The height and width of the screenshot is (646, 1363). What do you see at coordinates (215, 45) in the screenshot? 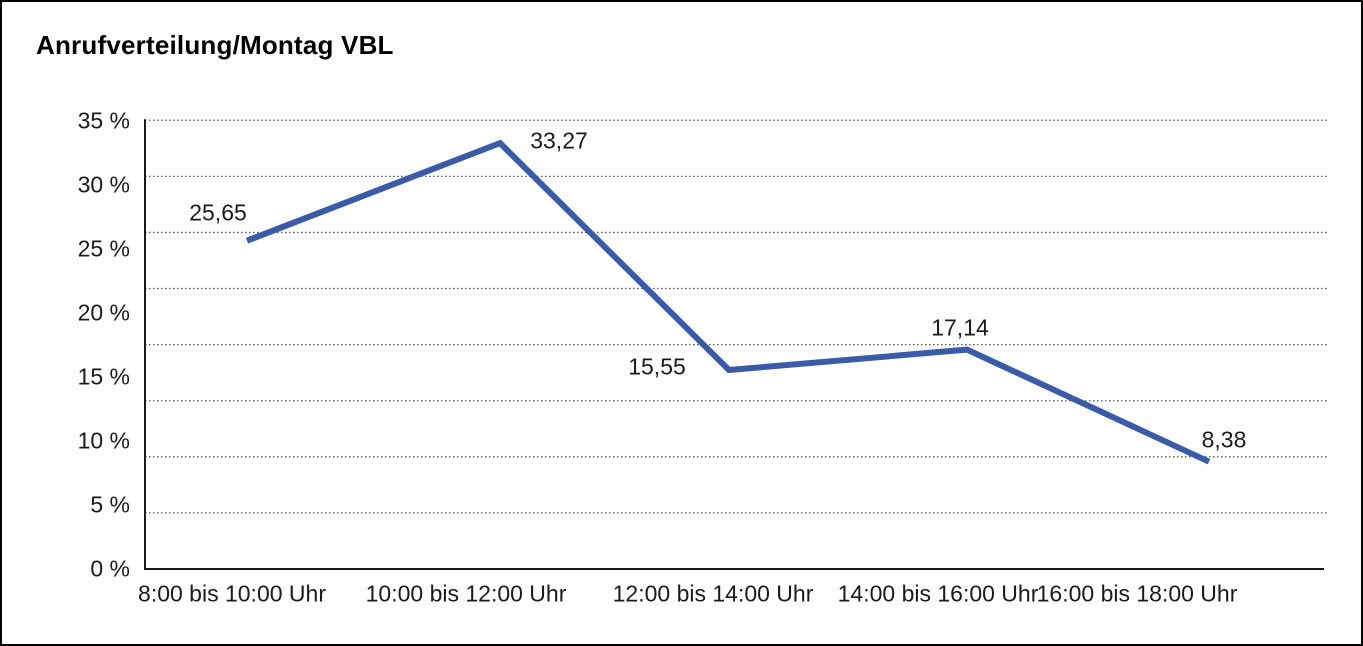
I see `chart-title: Anrufverteilung/Montag VBL` at bounding box center [215, 45].